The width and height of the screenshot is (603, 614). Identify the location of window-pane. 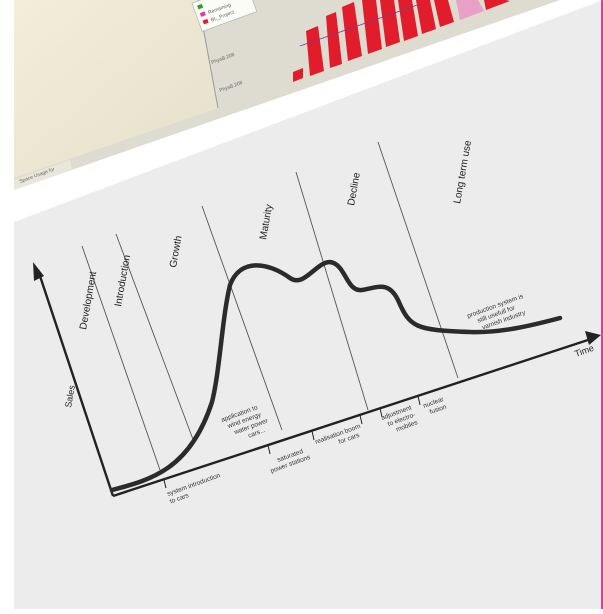
(116, 89).